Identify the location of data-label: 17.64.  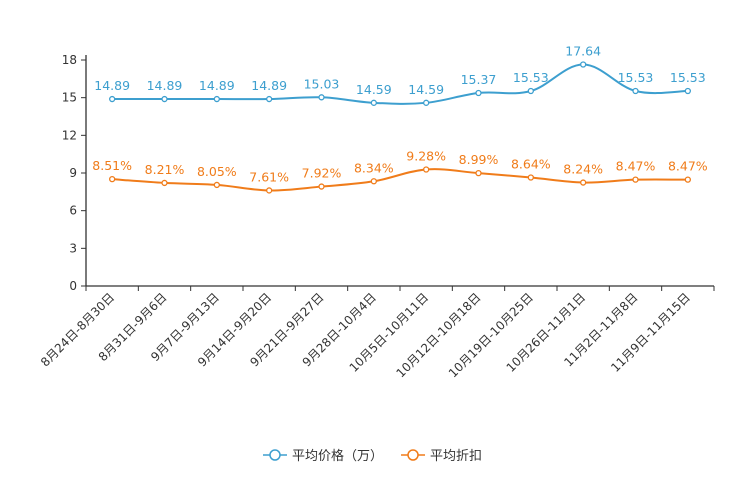
(583, 51).